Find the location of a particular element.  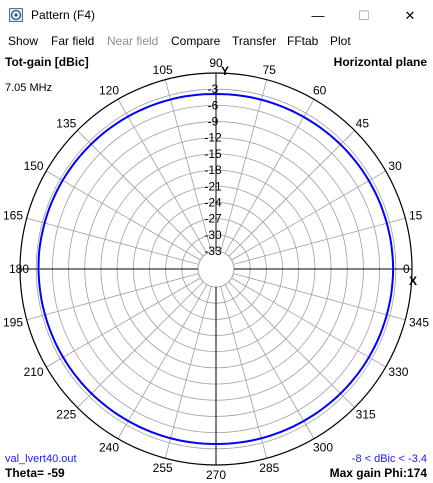

angle-label: 225 is located at coordinates (66, 415).